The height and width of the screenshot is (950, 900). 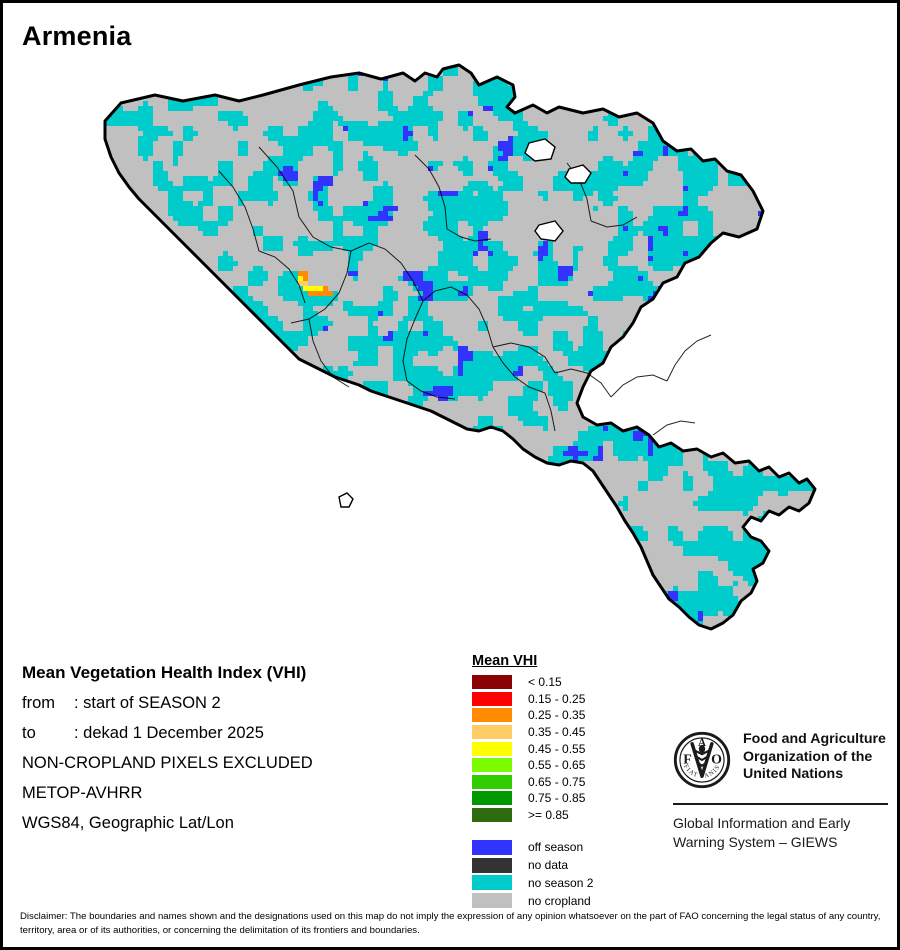 I want to click on legend-label: 0.75 - 0.85, so click(x=557, y=798).